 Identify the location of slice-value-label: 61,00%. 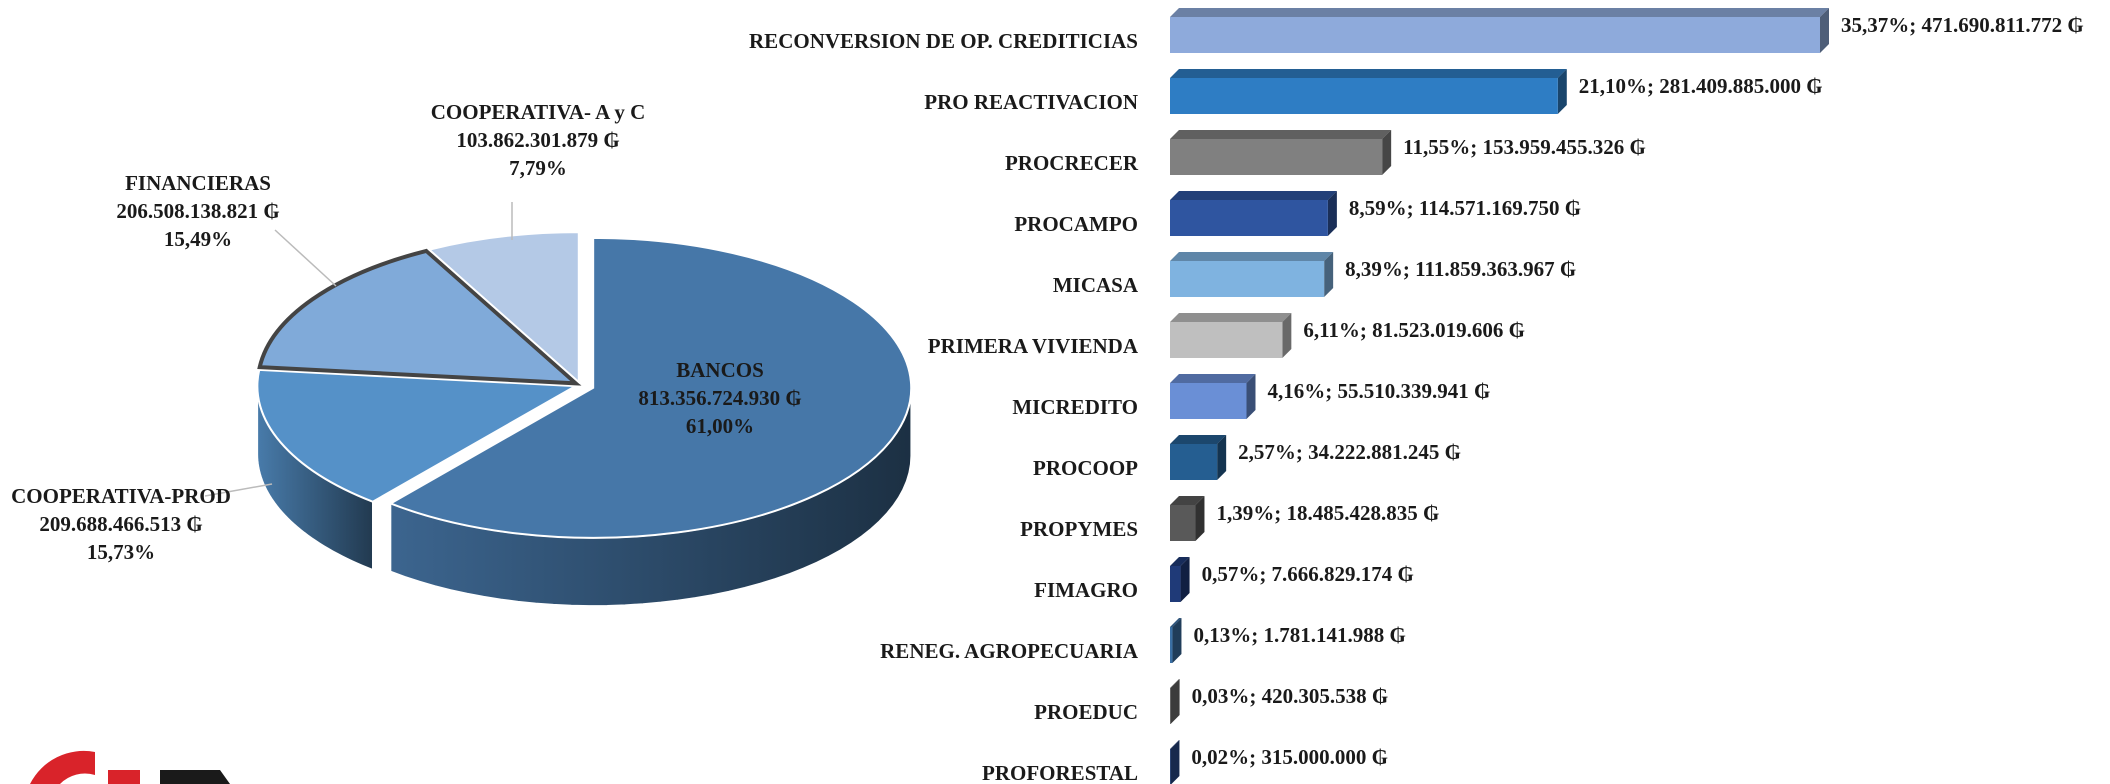
(720, 426).